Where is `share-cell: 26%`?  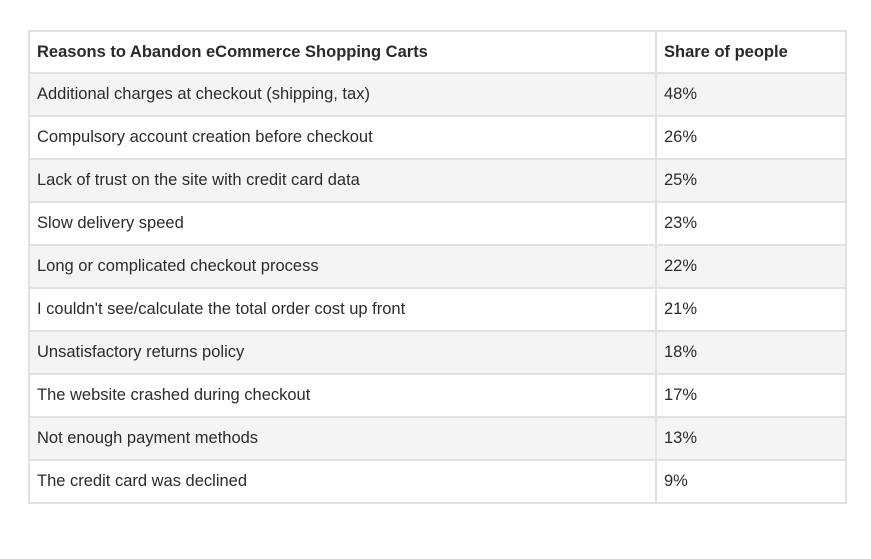 share-cell: 26% is located at coordinates (751, 137).